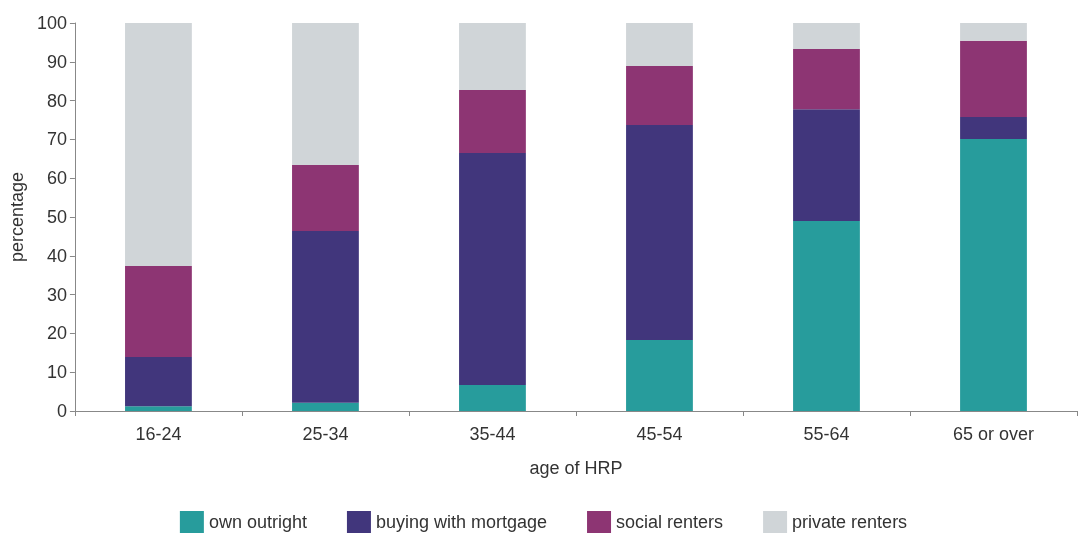 Image resolution: width=1087 pixels, height=538 pixels. I want to click on y-tick-label: 20, so click(56, 333).